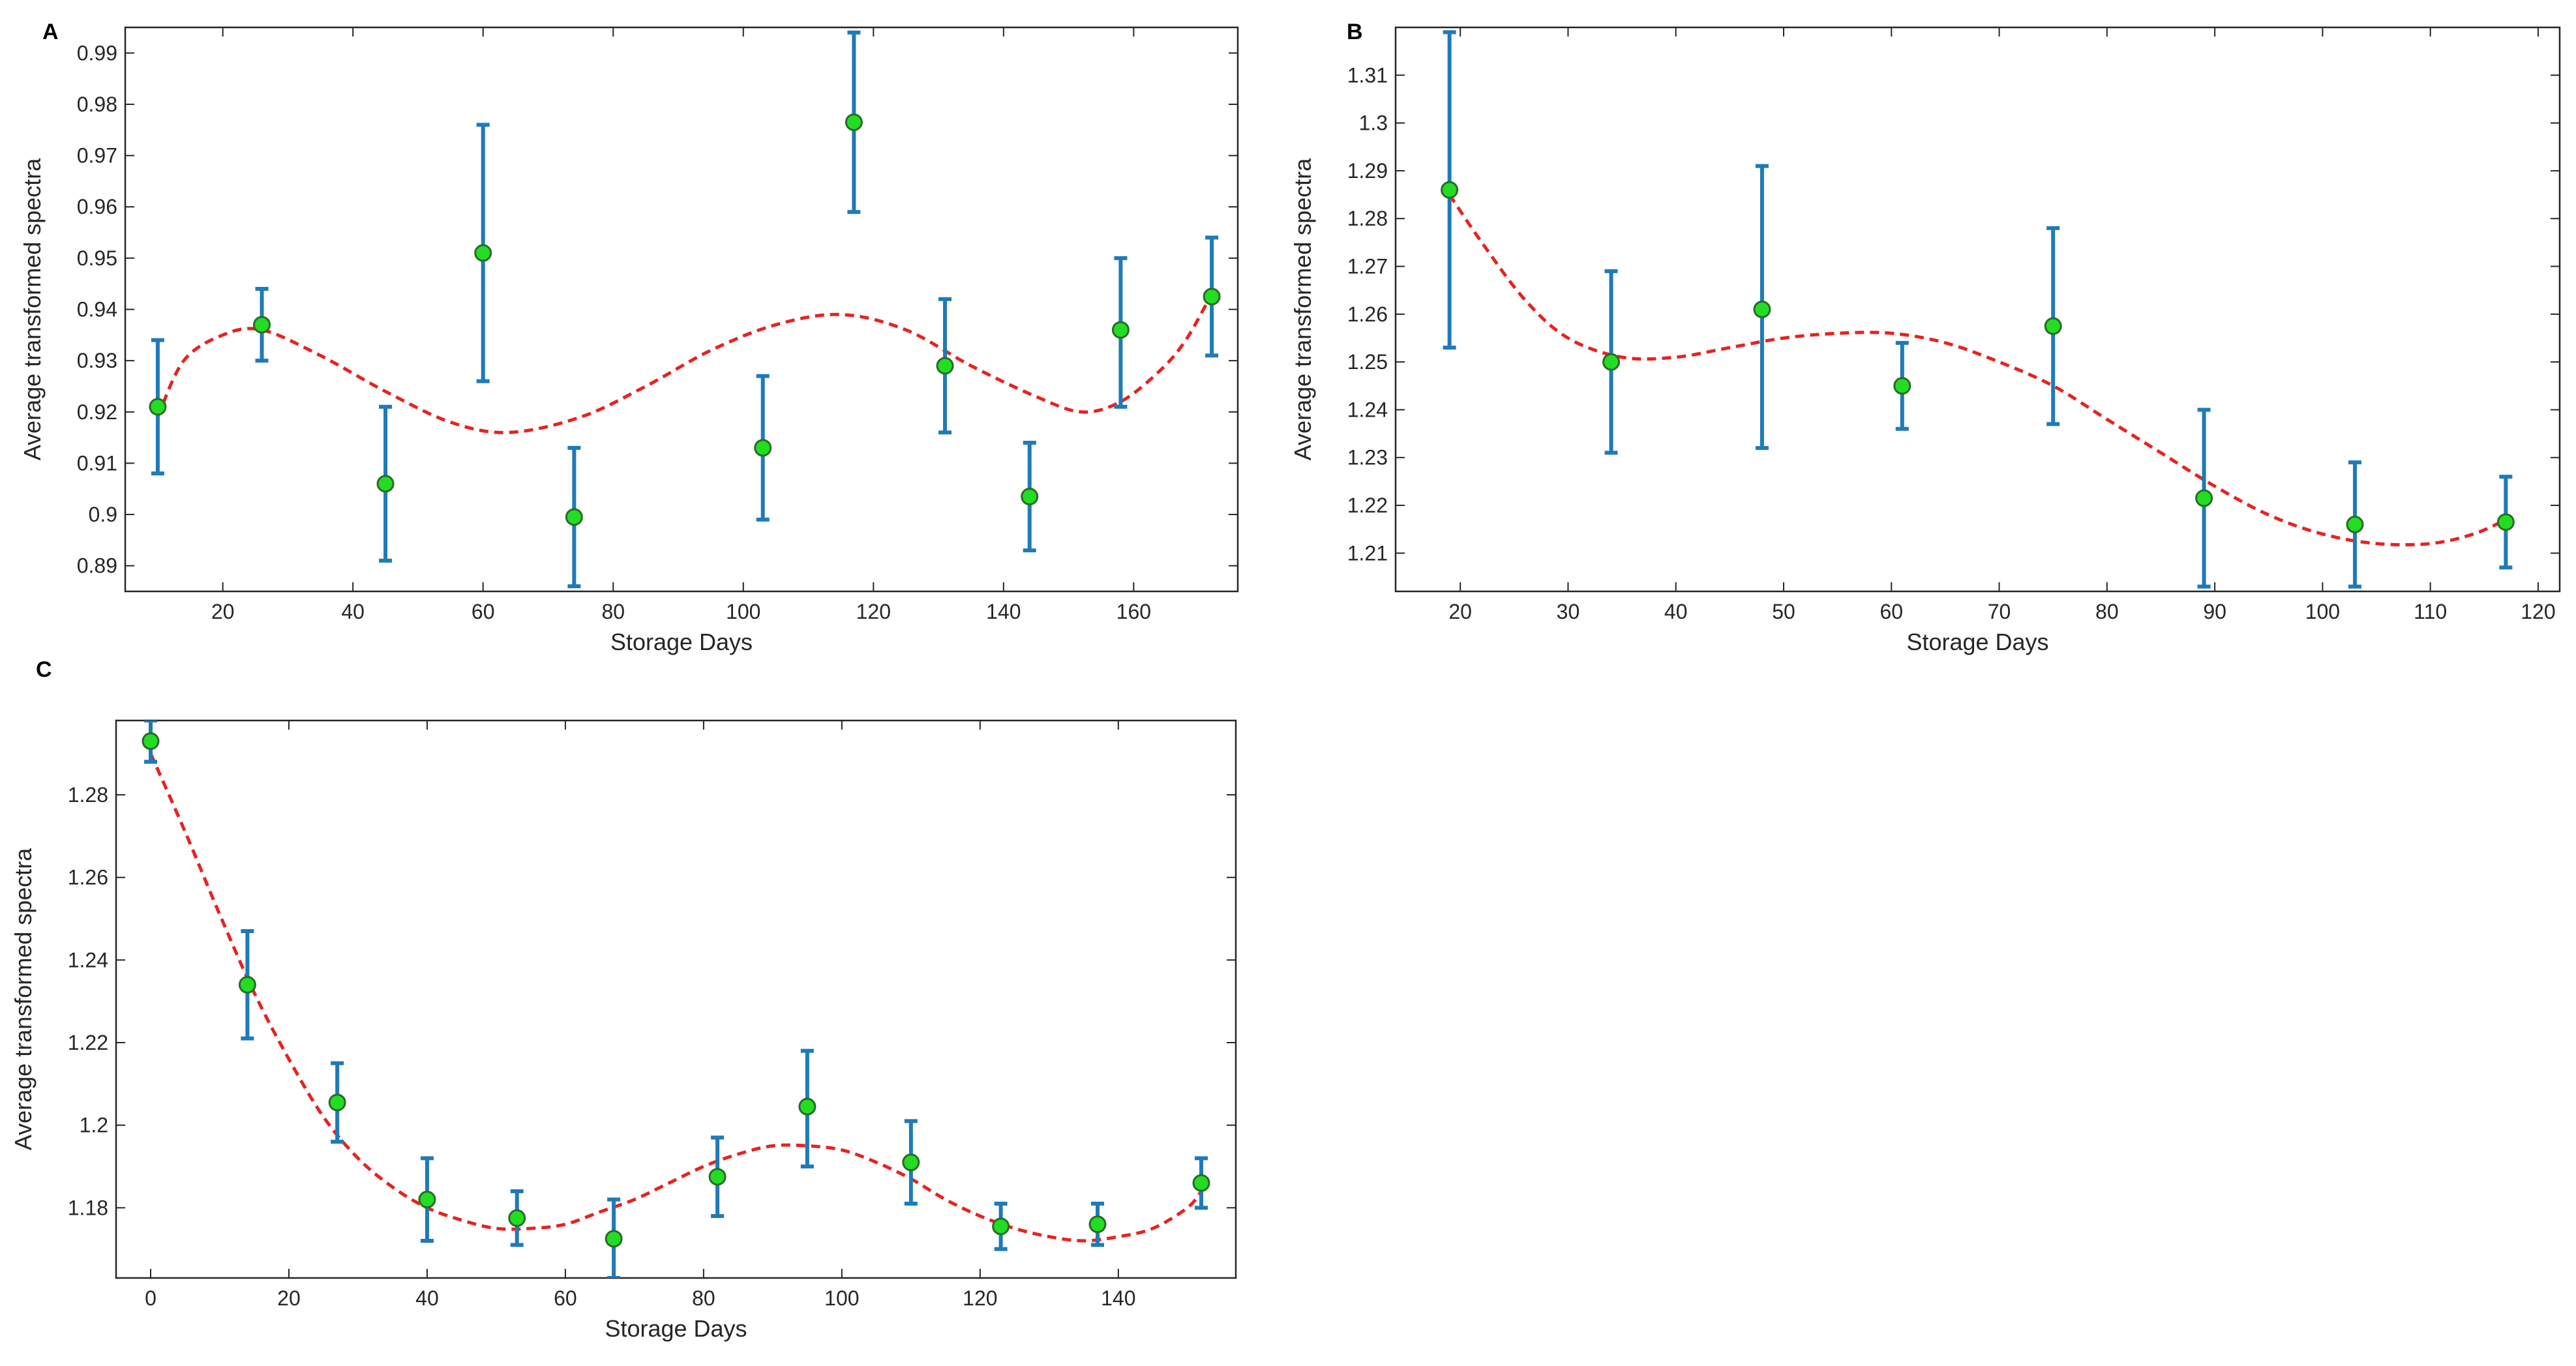 The image size is (2576, 1366). Describe the element at coordinates (103, 514) in the screenshot. I see `y-tick-label: 0.9` at that location.